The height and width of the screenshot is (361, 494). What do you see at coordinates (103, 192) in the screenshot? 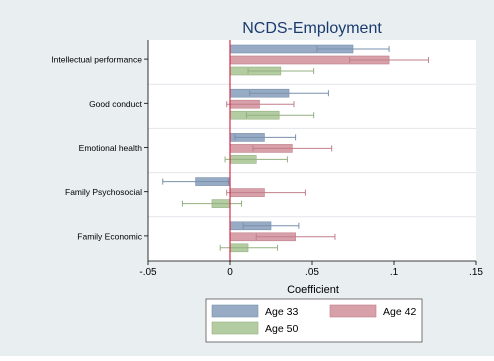
I see `category-label: Family Psychosocial` at bounding box center [103, 192].